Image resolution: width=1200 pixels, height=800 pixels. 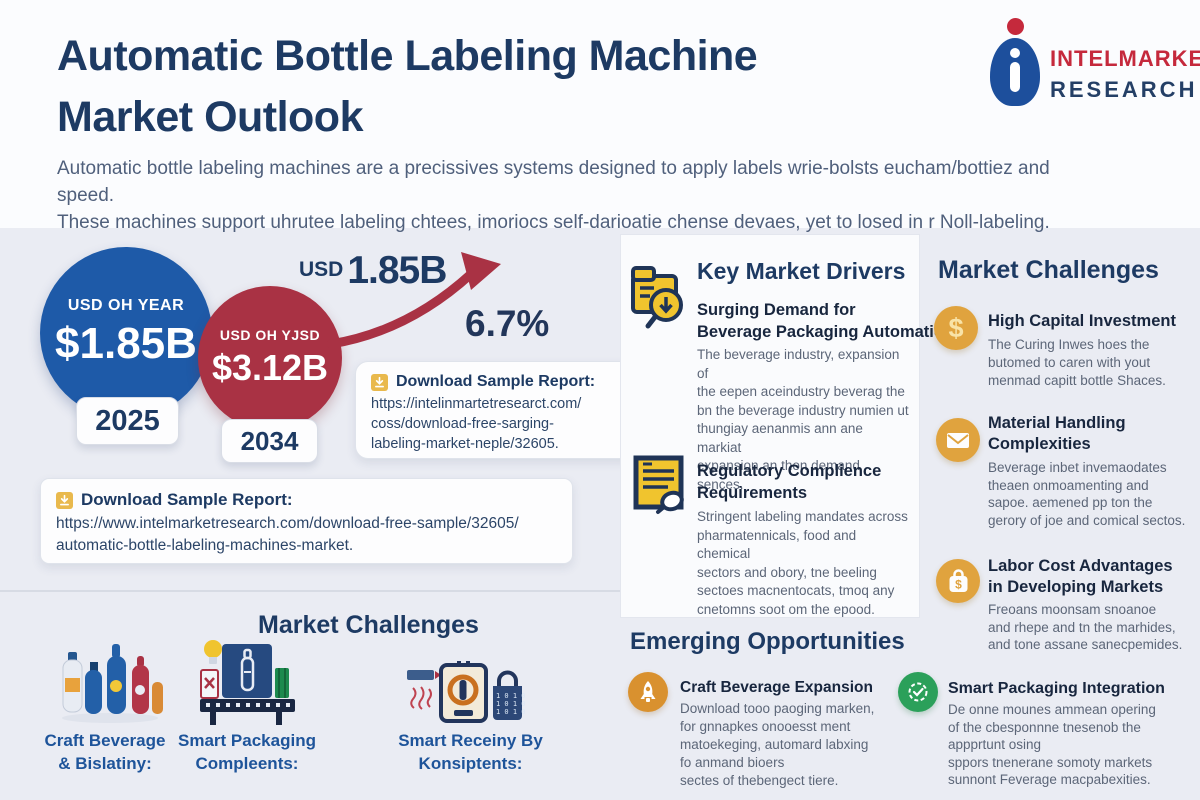 What do you see at coordinates (1015, 77) in the screenshot?
I see `logo-i-stem` at bounding box center [1015, 77].